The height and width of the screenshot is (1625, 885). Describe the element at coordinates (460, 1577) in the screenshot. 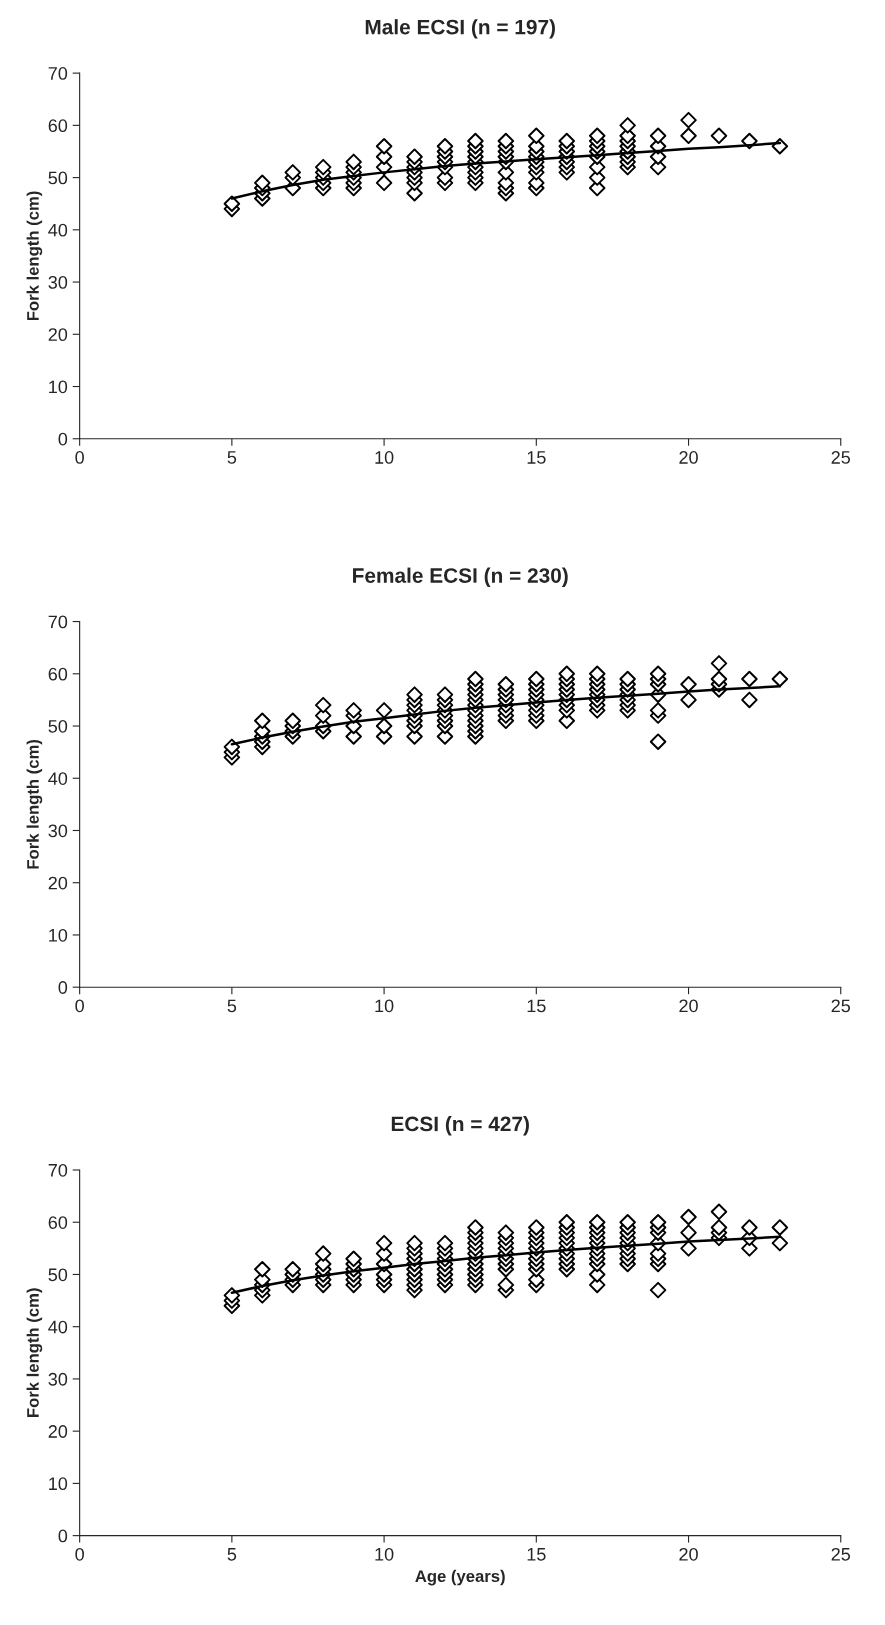

I see `x-axis-title: Age (years)` at that location.